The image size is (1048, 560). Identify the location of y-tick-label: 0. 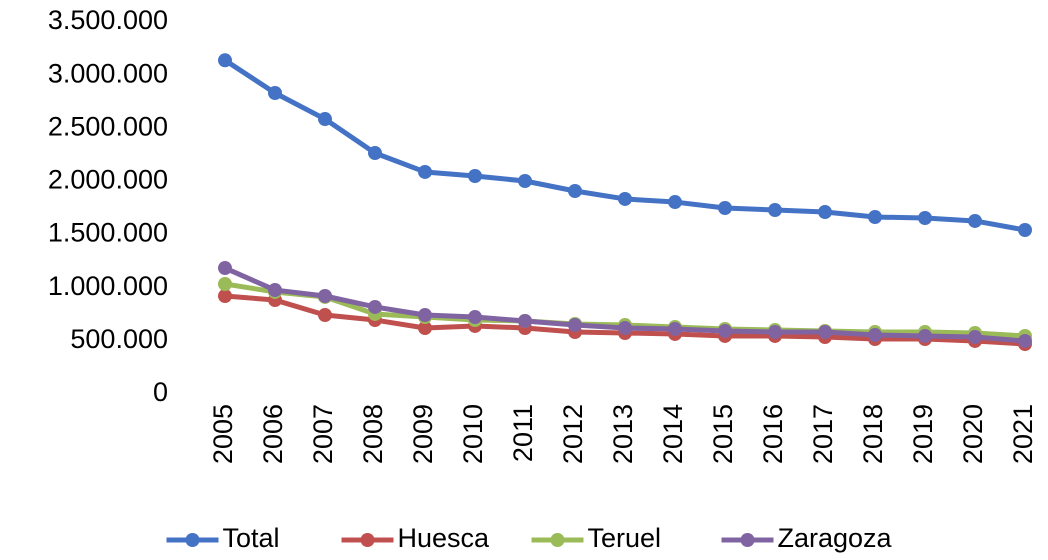
(160, 392).